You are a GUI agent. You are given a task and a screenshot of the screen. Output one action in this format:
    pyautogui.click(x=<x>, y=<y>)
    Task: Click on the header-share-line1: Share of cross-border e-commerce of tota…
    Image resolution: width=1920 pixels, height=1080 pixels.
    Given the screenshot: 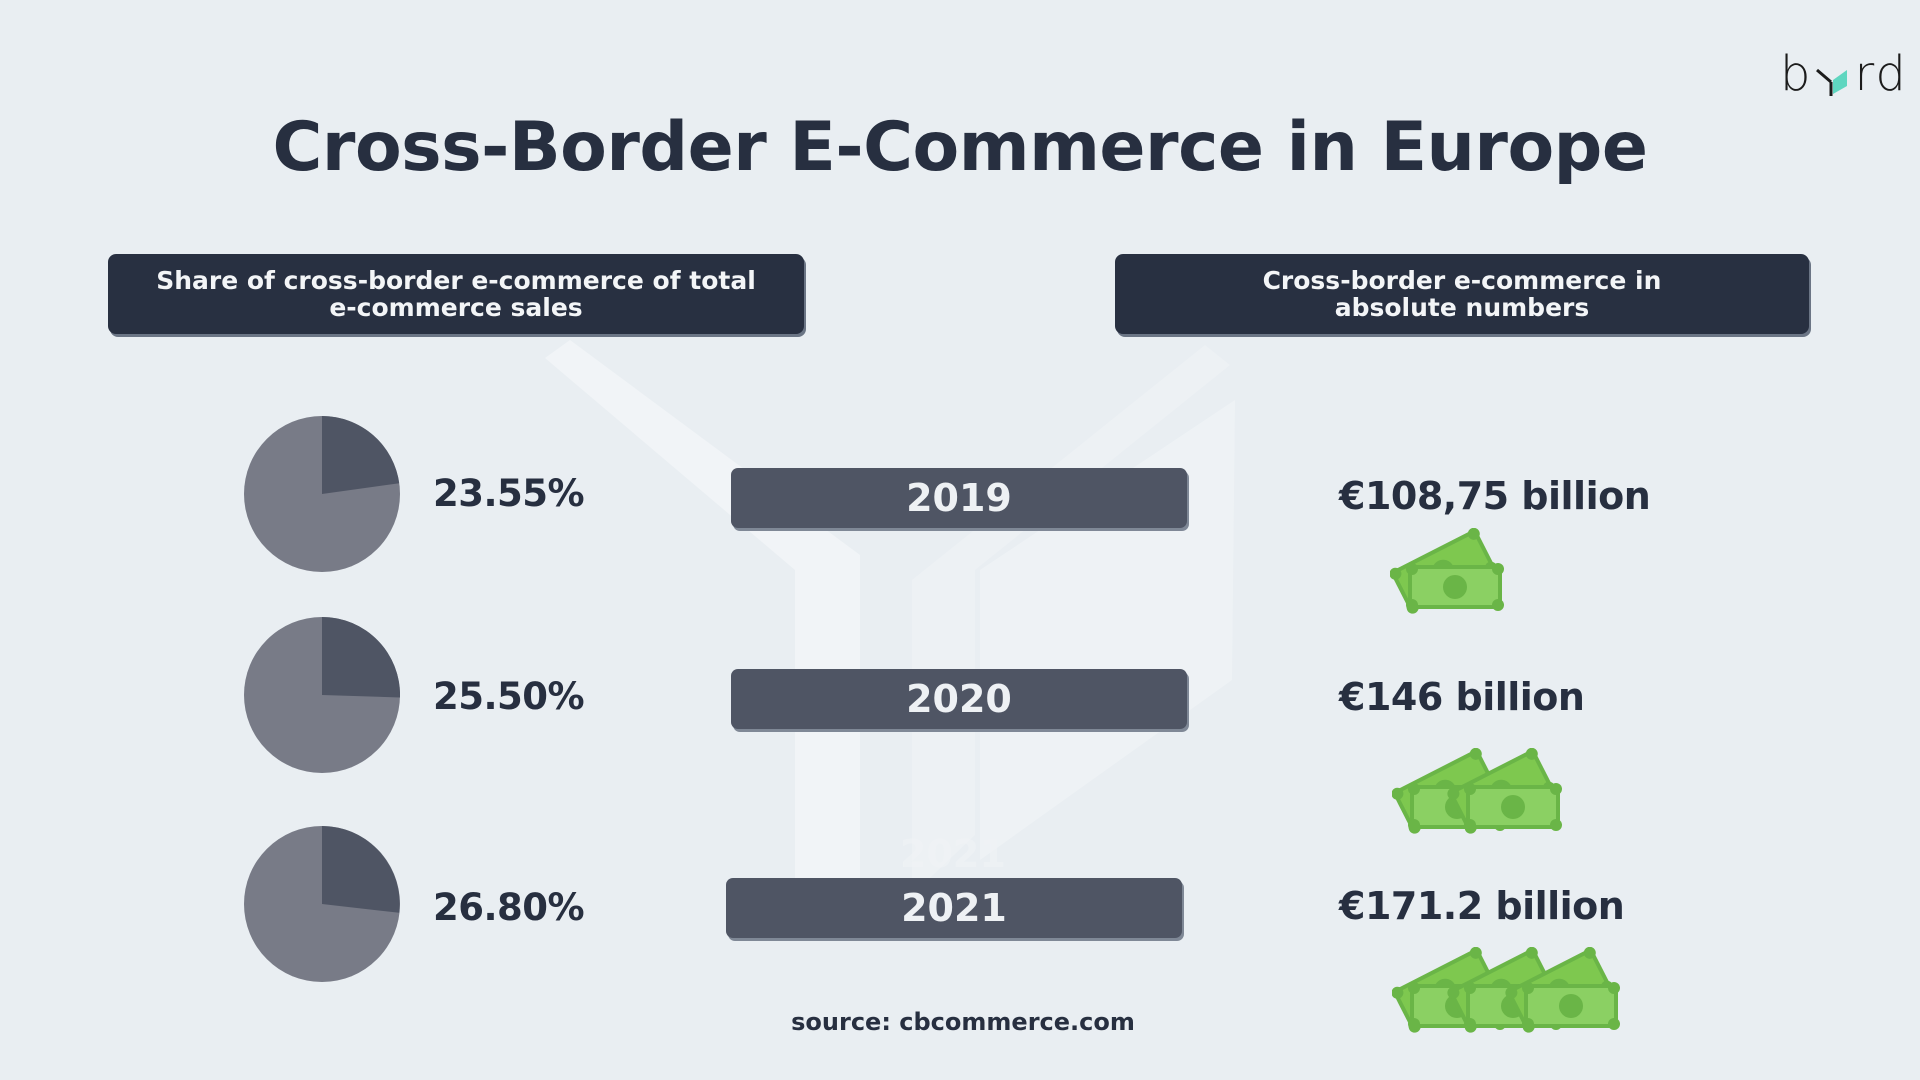 What is the action you would take?
    pyautogui.click(x=456, y=280)
    